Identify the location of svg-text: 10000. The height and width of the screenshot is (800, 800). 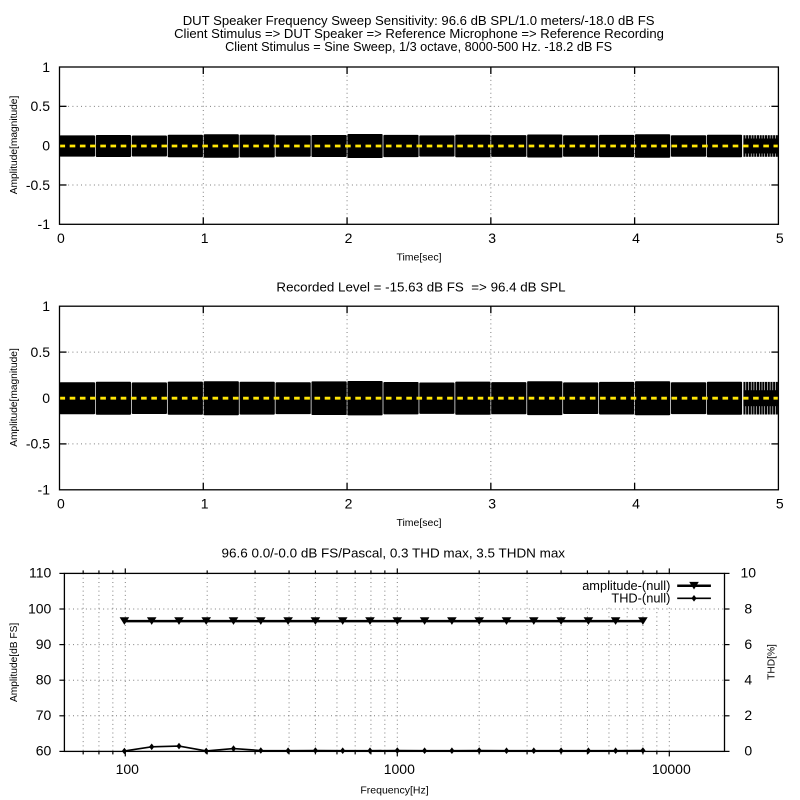
(671, 769).